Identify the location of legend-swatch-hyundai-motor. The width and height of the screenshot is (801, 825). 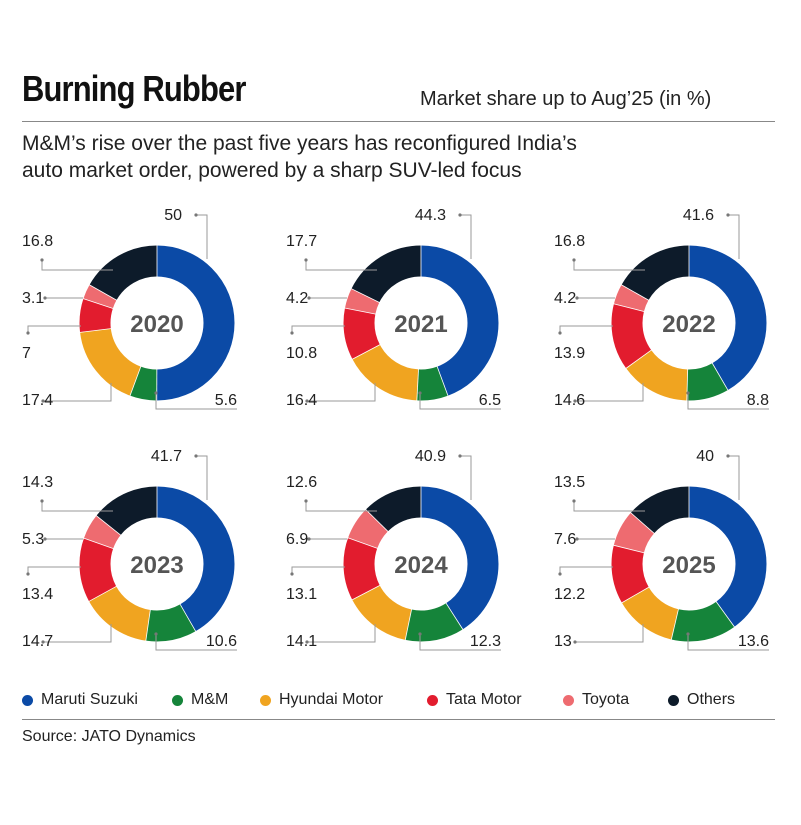
(265, 700).